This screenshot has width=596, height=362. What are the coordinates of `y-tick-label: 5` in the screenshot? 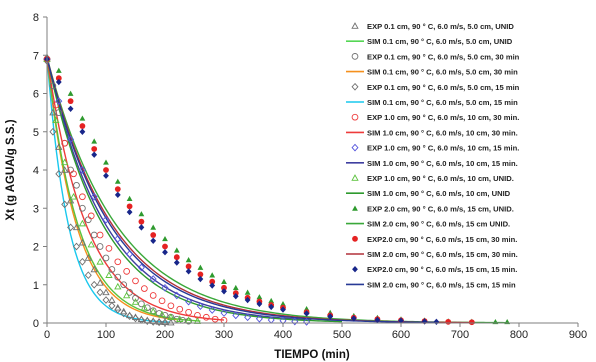 It's located at (36, 133).